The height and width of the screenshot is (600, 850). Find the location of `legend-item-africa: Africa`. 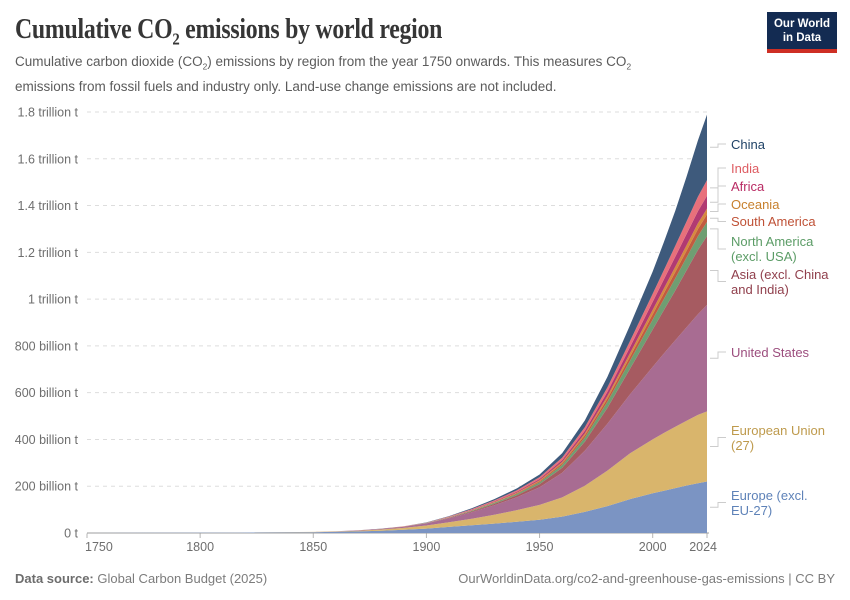

legend-item-africa: Africa is located at coordinates (747, 186).